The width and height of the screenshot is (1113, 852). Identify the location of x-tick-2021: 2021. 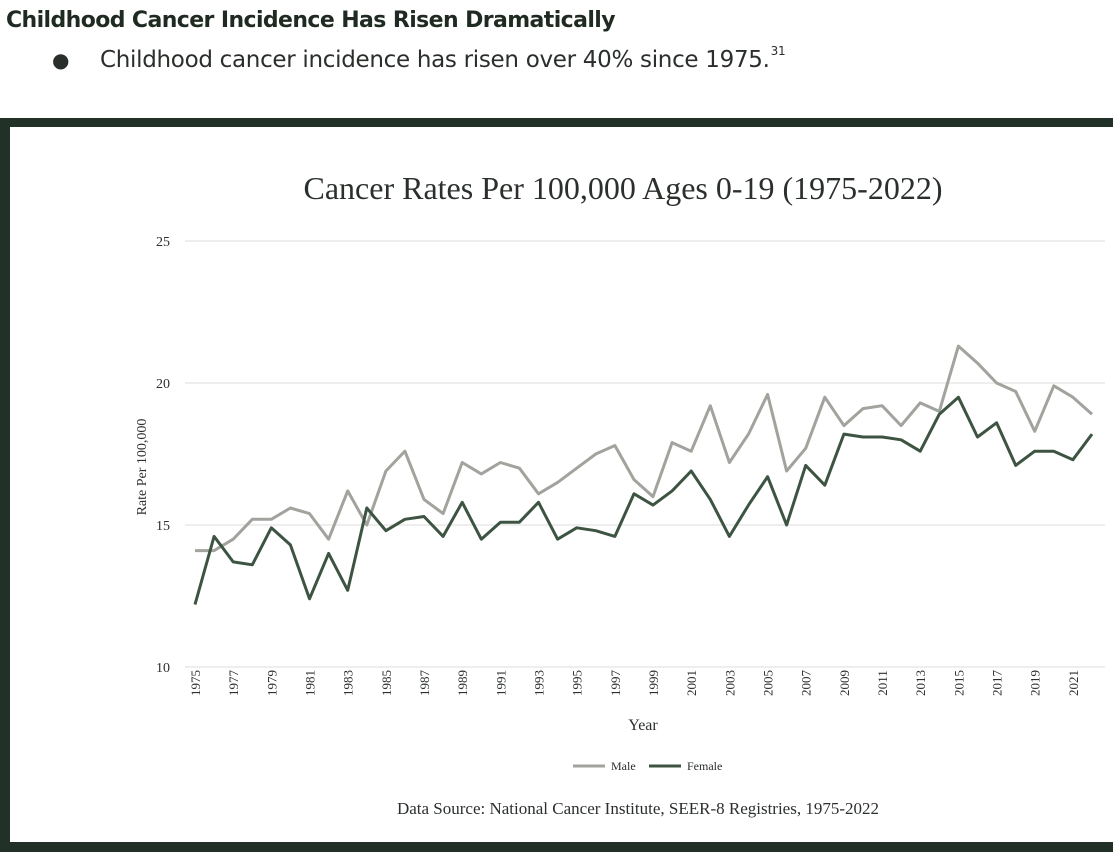
(1073, 683).